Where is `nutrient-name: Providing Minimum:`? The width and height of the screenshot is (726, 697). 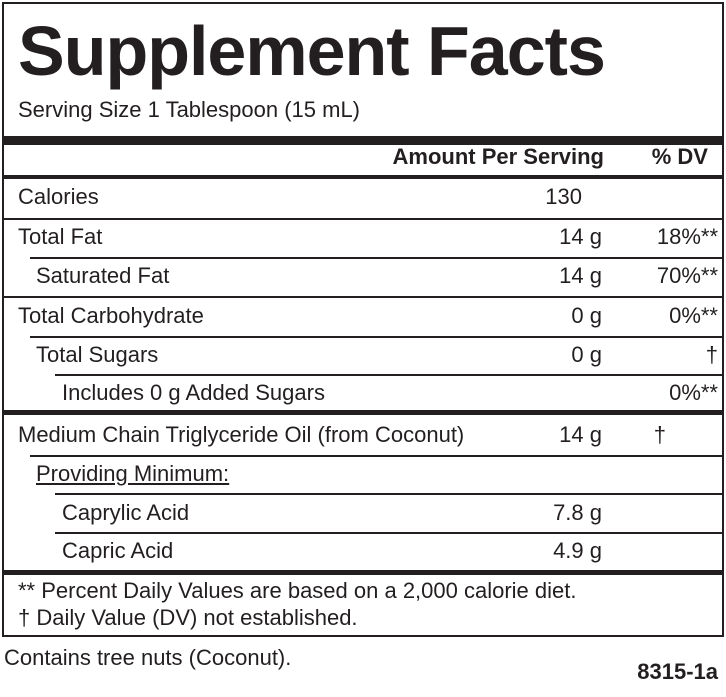
nutrient-name: Providing Minimum: is located at coordinates (133, 473).